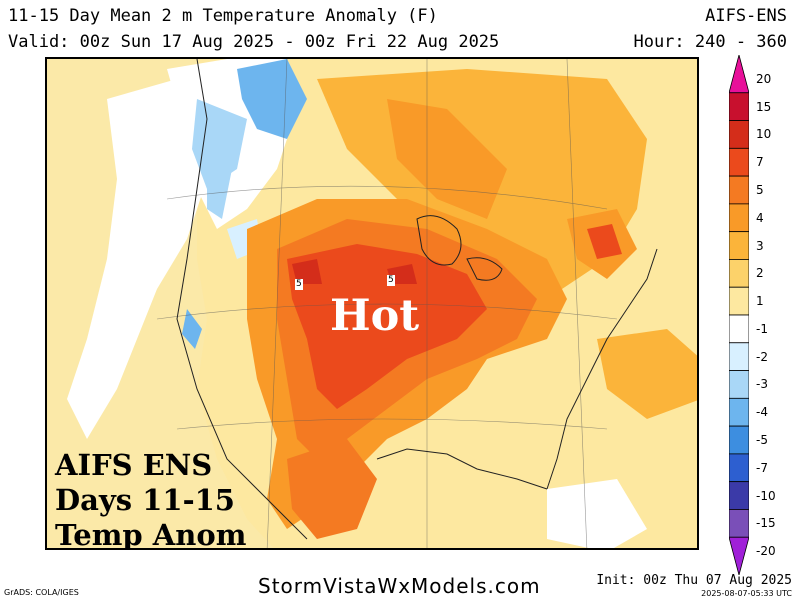  I want to click on footer-stamp: 2025-08-07-05:33 UTC, so click(746, 593).